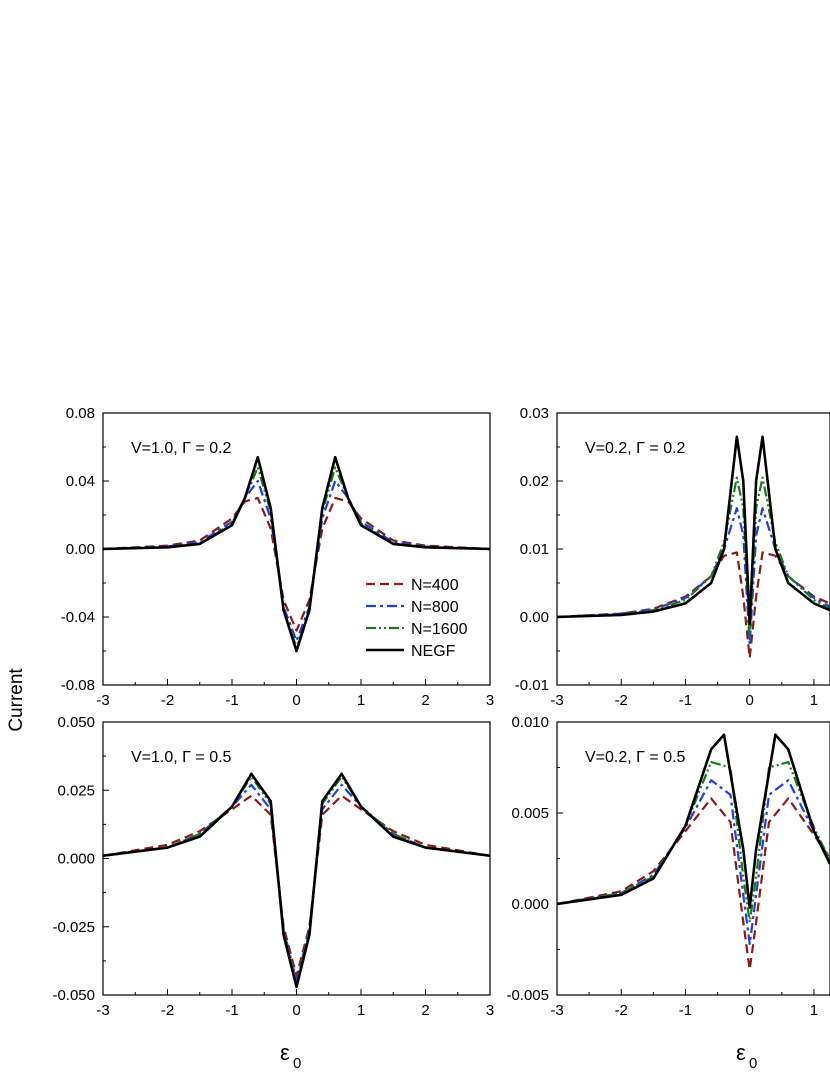 The height and width of the screenshot is (1075, 830). What do you see at coordinates (439, 629) in the screenshot?
I see `legend-label-n-1600: N=1600` at bounding box center [439, 629].